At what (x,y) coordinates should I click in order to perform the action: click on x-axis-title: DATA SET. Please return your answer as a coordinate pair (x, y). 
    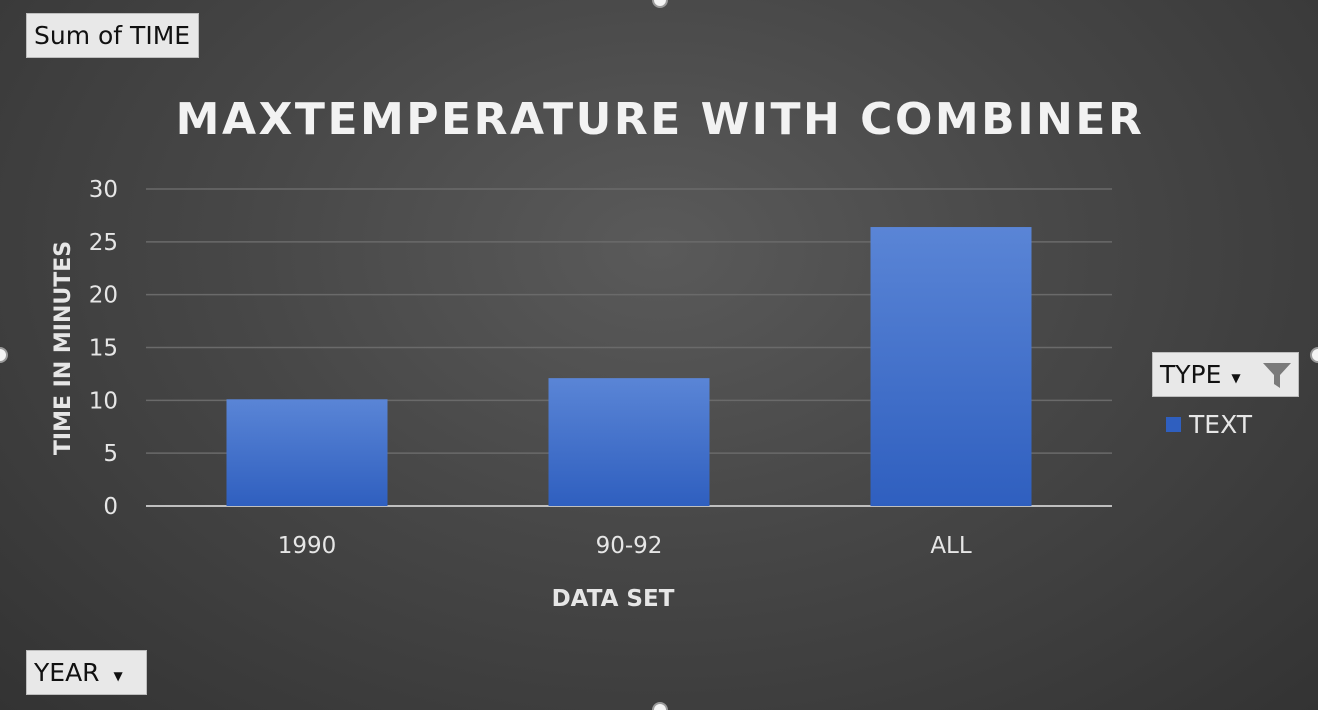
    Looking at the image, I should click on (613, 599).